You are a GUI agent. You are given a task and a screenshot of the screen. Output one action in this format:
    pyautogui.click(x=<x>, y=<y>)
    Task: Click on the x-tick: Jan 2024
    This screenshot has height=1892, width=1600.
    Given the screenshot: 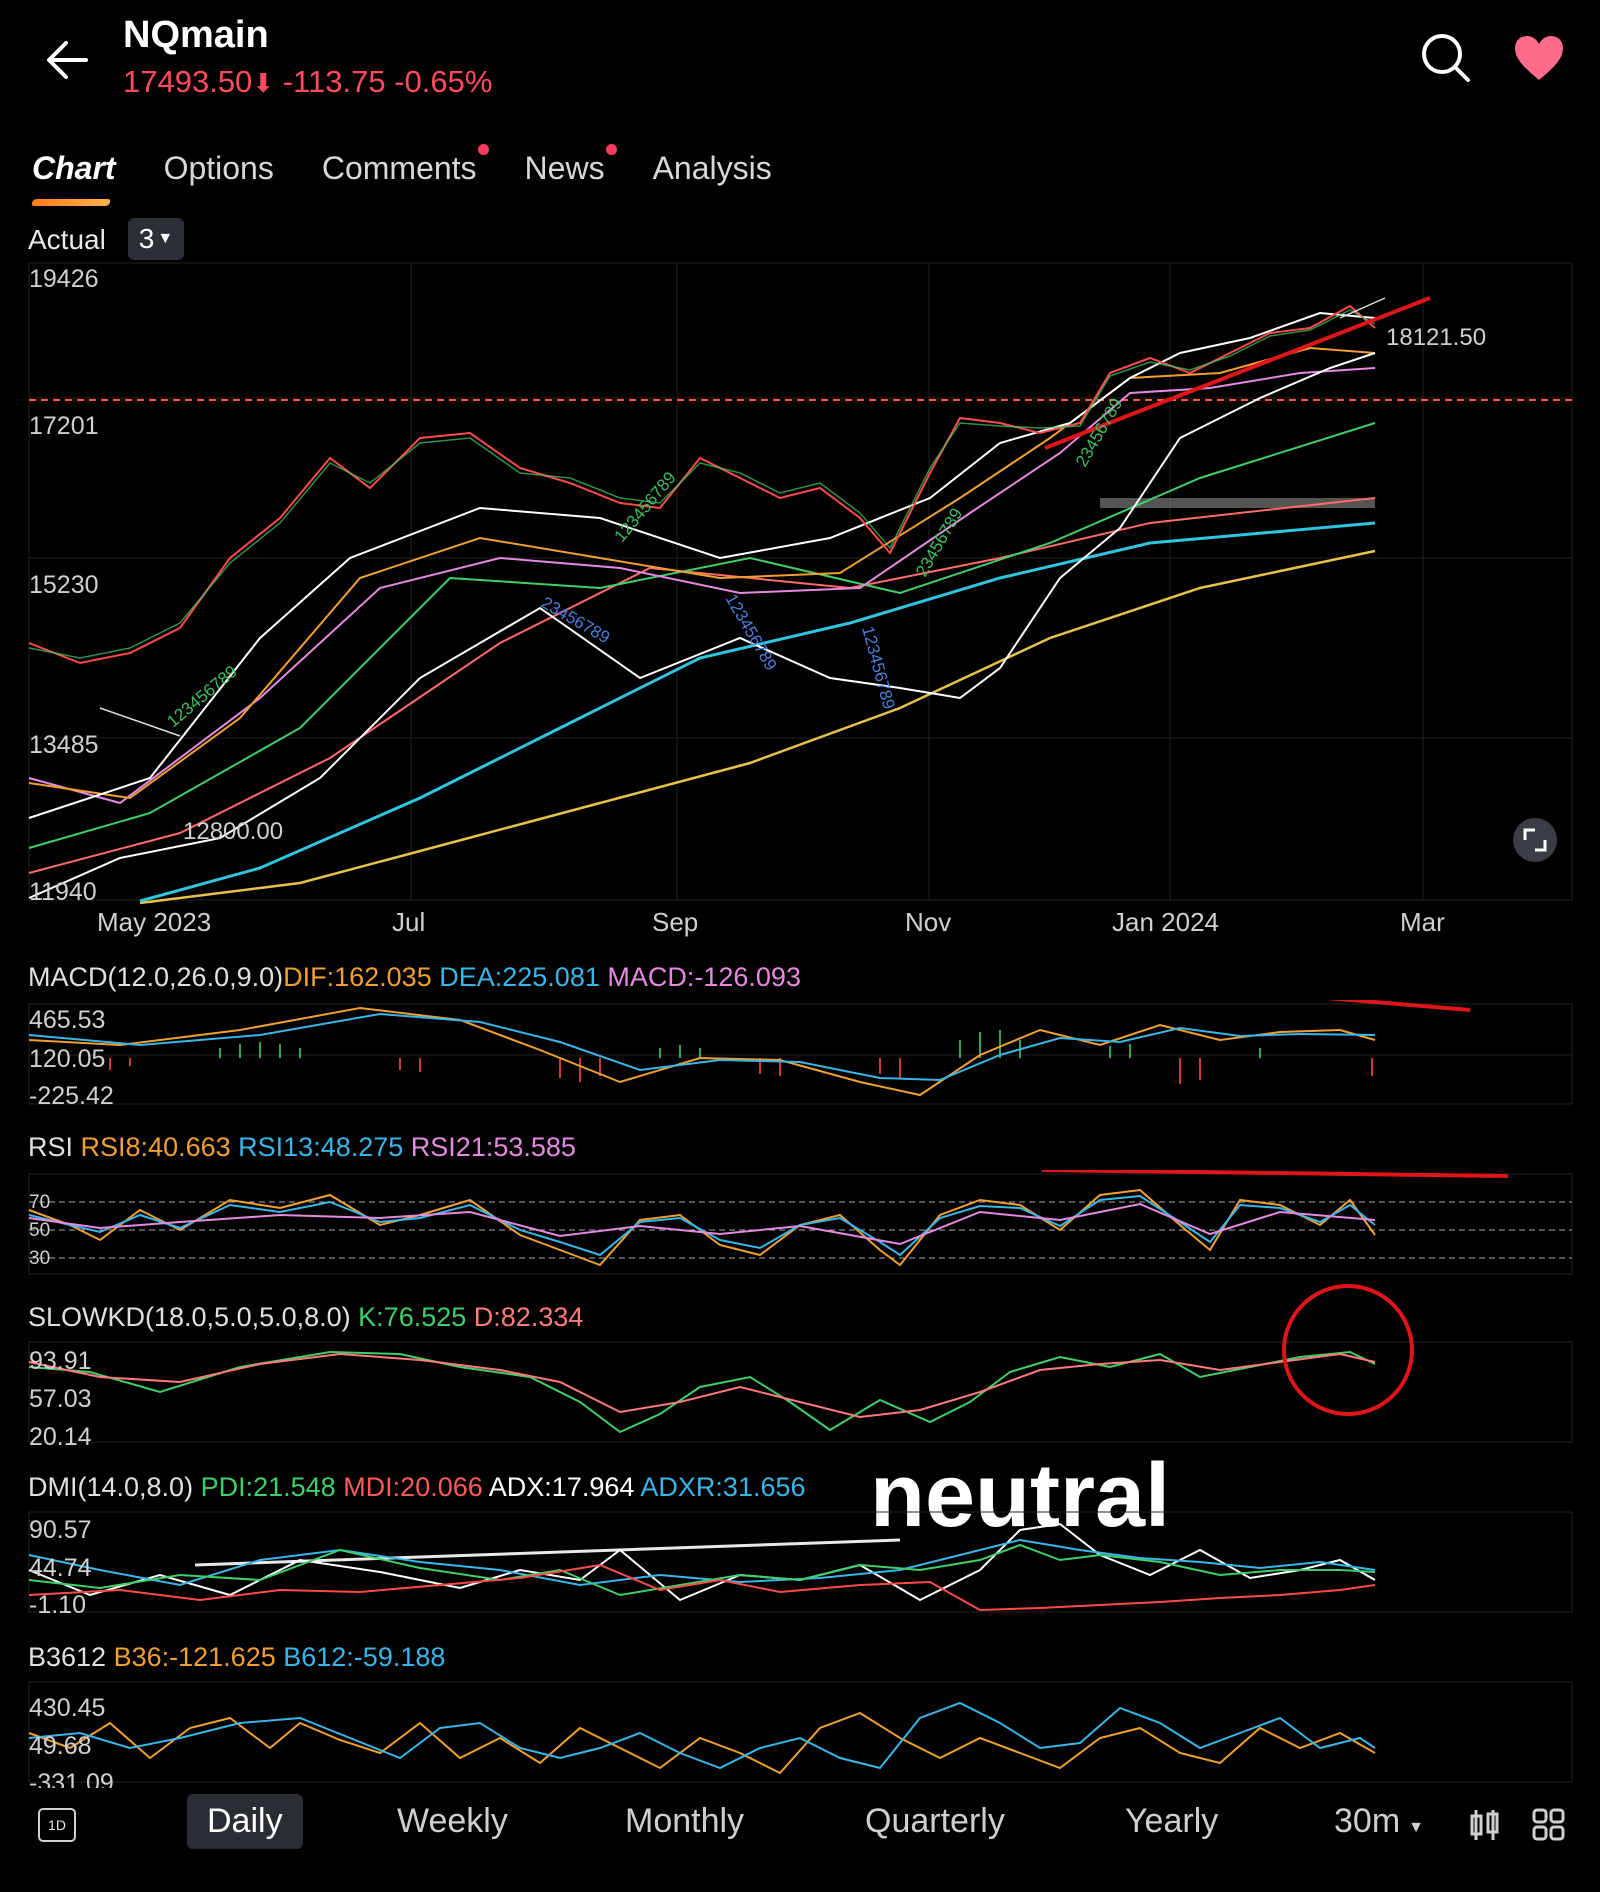 What is the action you would take?
    pyautogui.click(x=1165, y=922)
    